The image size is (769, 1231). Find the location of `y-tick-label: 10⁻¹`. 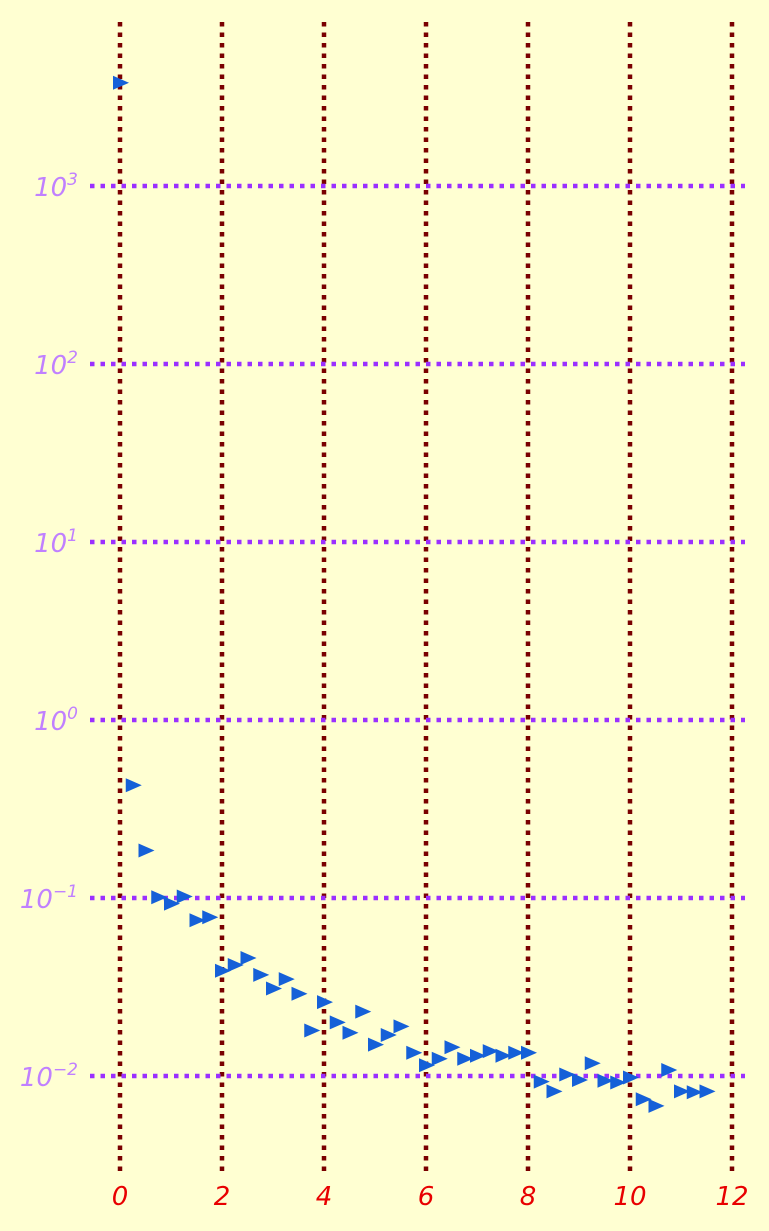

y-tick-label: 10⁻¹ is located at coordinates (49, 898).